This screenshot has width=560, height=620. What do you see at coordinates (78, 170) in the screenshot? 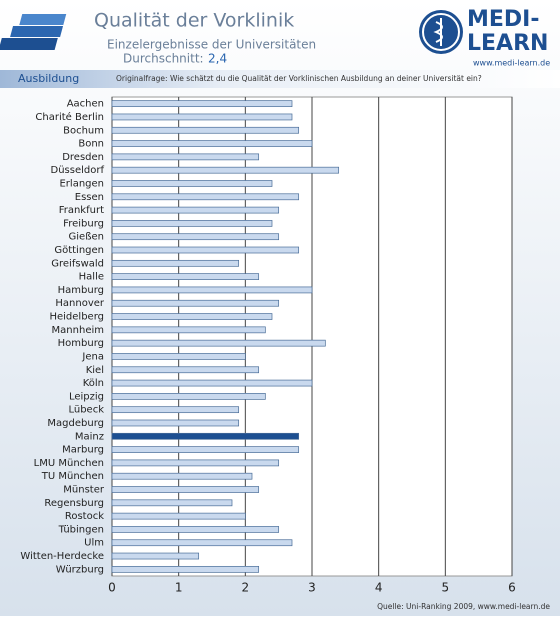
I see `y-tick-label: Düsseldorf` at bounding box center [78, 170].